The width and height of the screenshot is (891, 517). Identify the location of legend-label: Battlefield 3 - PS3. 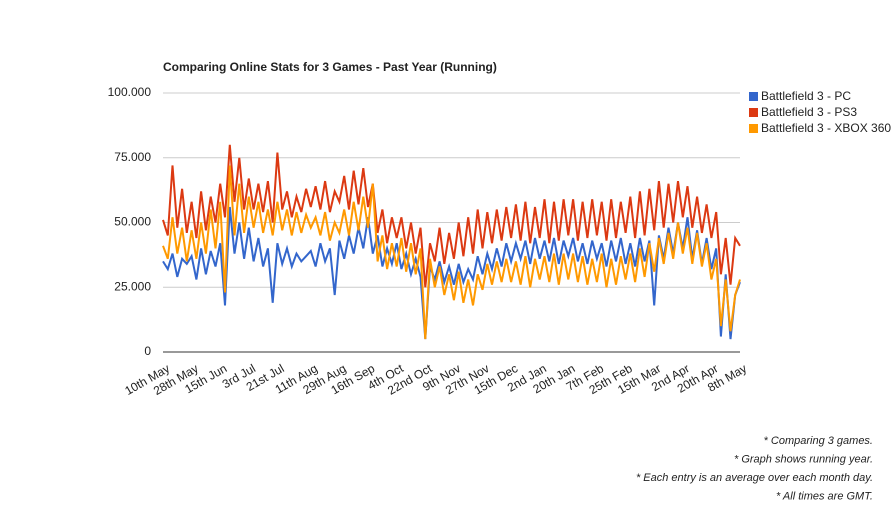
(809, 112).